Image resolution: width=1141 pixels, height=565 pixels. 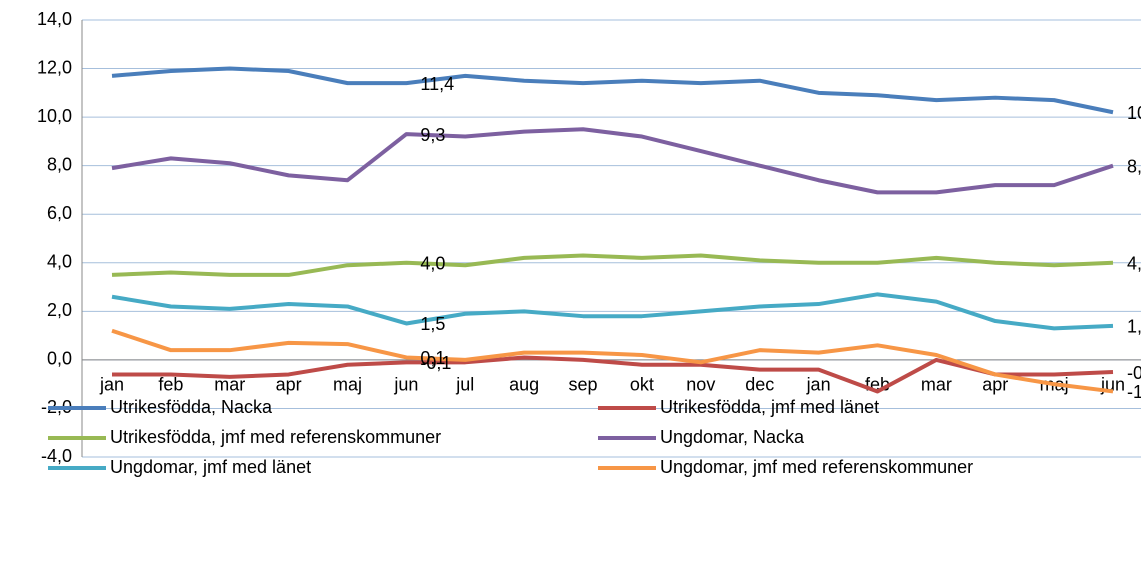 What do you see at coordinates (59, 213) in the screenshot?
I see `y-tick-label: 6,0` at bounding box center [59, 213].